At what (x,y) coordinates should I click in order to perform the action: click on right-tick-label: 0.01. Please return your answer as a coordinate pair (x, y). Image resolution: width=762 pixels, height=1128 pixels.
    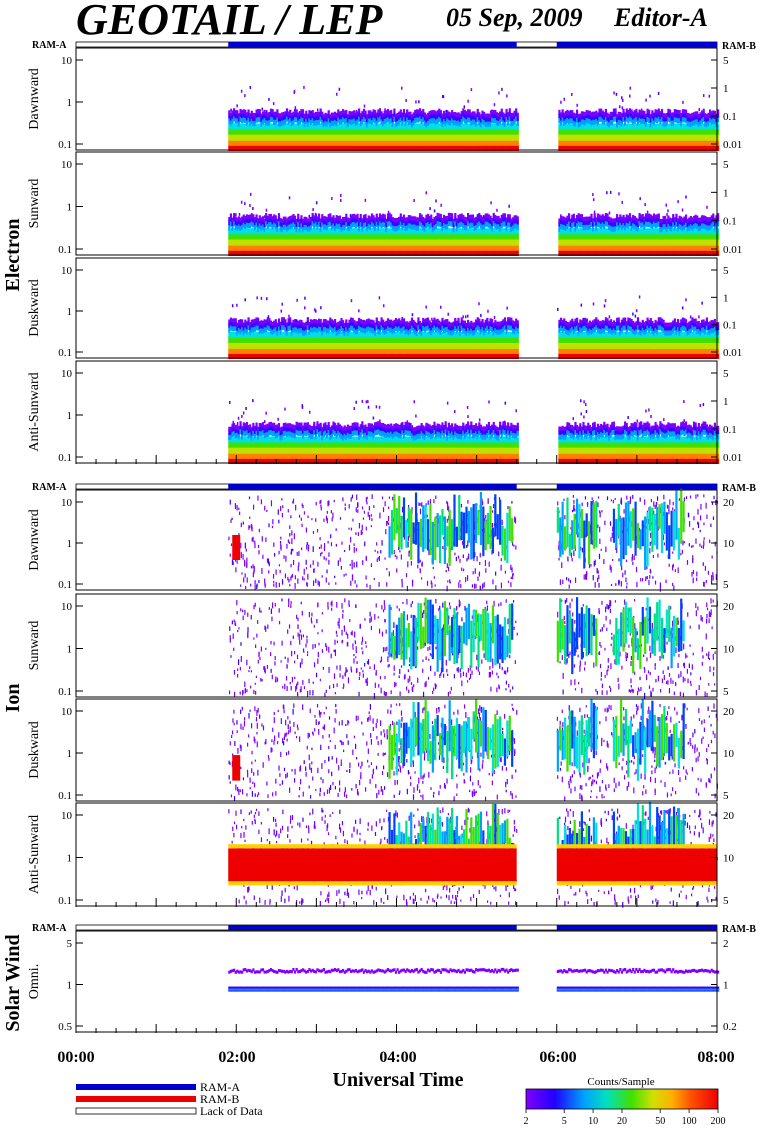
    Looking at the image, I should click on (732, 145).